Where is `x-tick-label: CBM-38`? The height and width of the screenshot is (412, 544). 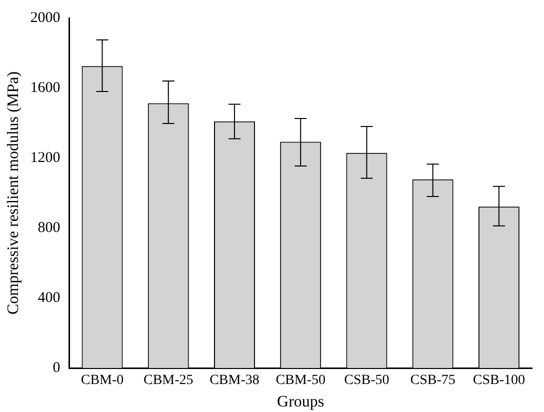 x-tick-label: CBM-38 is located at coordinates (235, 380).